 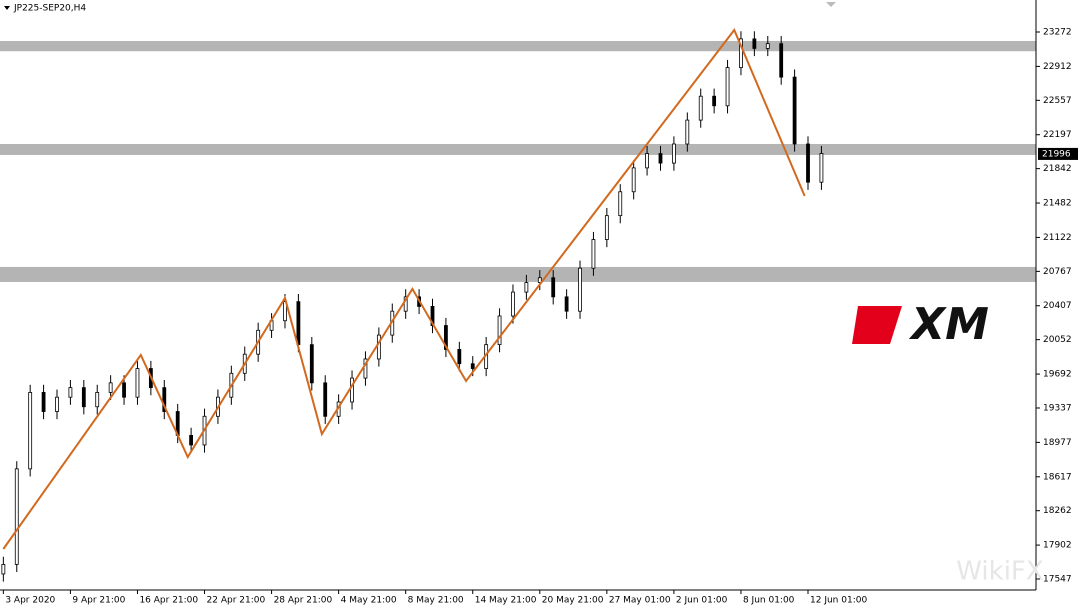 I want to click on watermark: WikiFX, so click(x=999, y=572).